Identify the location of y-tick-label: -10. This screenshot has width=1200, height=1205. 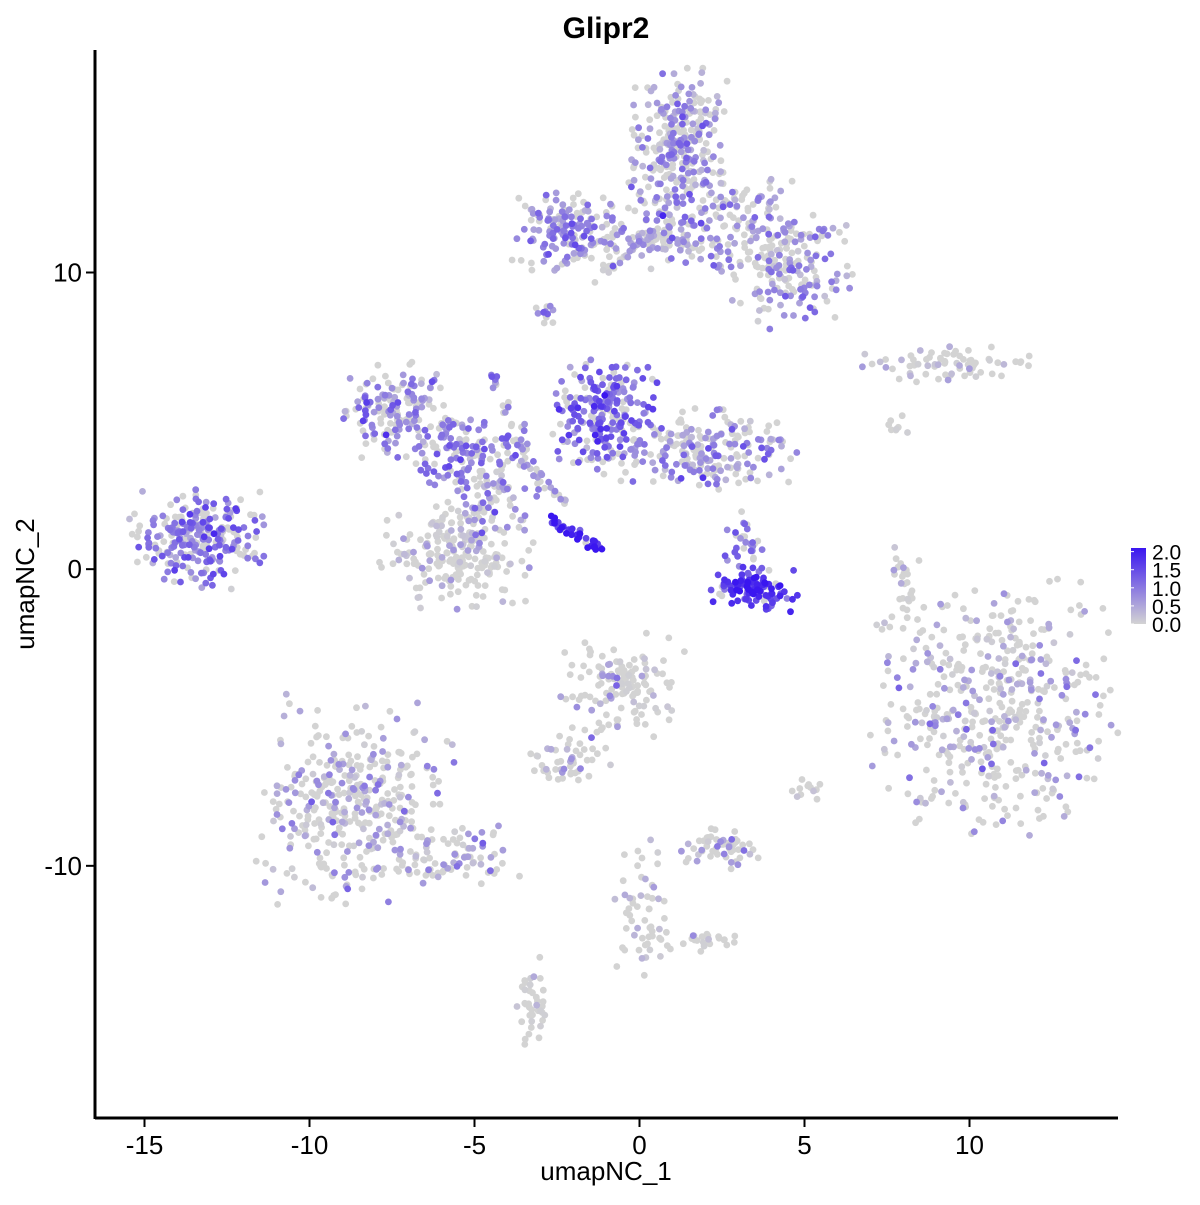
(63, 866).